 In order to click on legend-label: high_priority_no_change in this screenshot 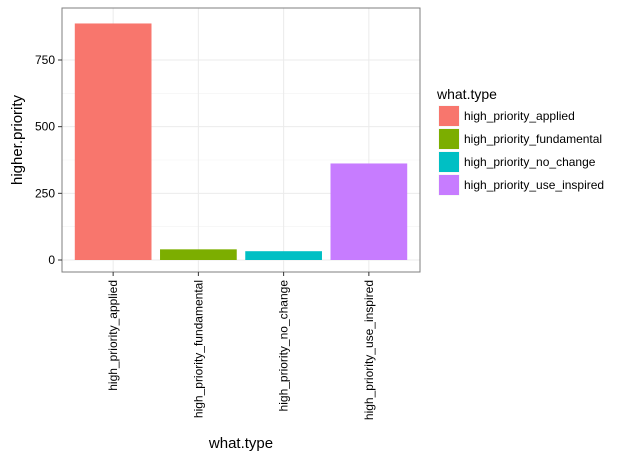, I will do `click(530, 162)`.